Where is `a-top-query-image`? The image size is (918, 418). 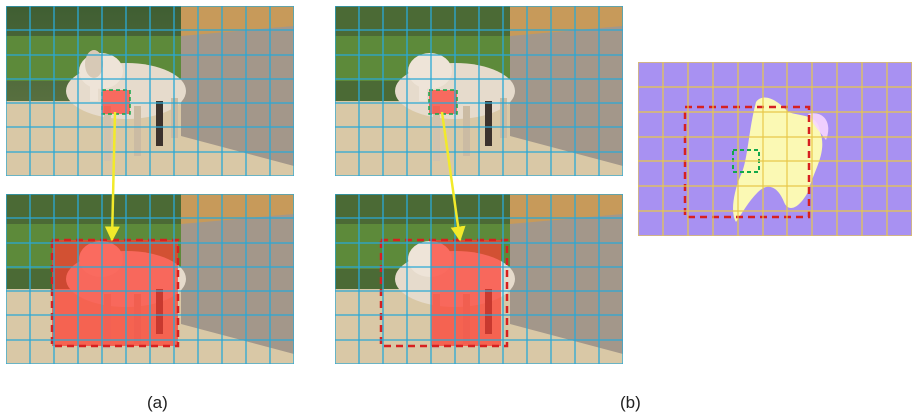
a-top-query-image is located at coordinates (150, 91).